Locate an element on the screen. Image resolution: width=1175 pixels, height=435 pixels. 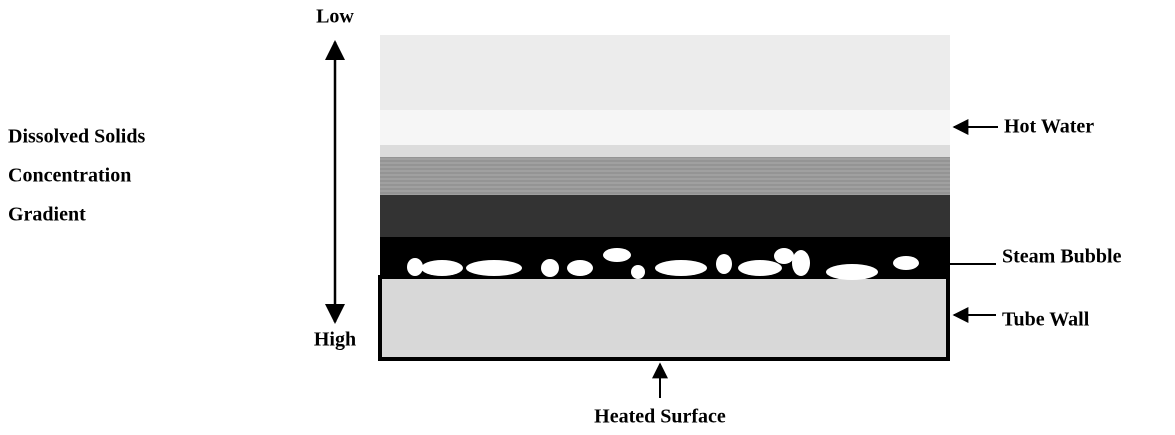
hot-water-label: Hot Water is located at coordinates (1049, 127).